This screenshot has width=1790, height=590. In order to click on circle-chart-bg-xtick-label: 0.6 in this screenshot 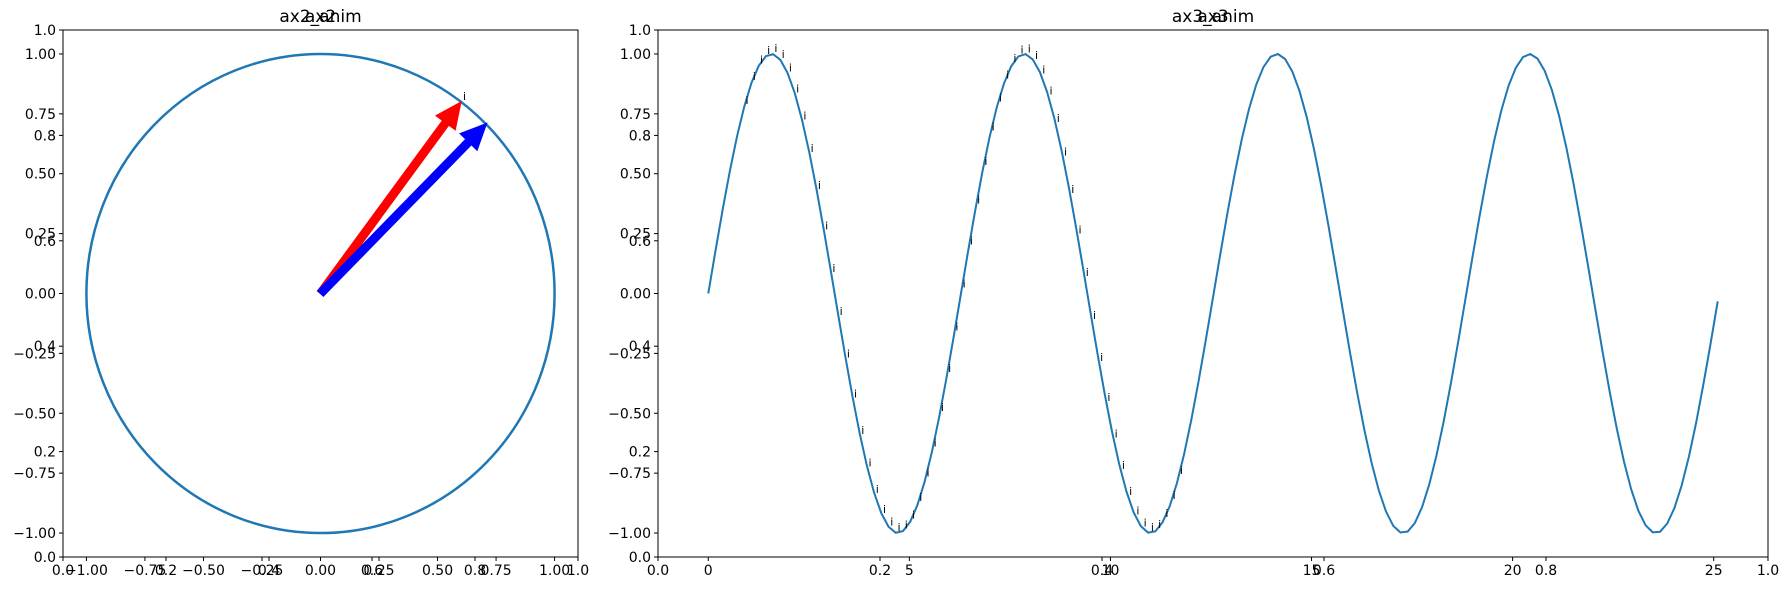, I will do `click(372, 571)`.